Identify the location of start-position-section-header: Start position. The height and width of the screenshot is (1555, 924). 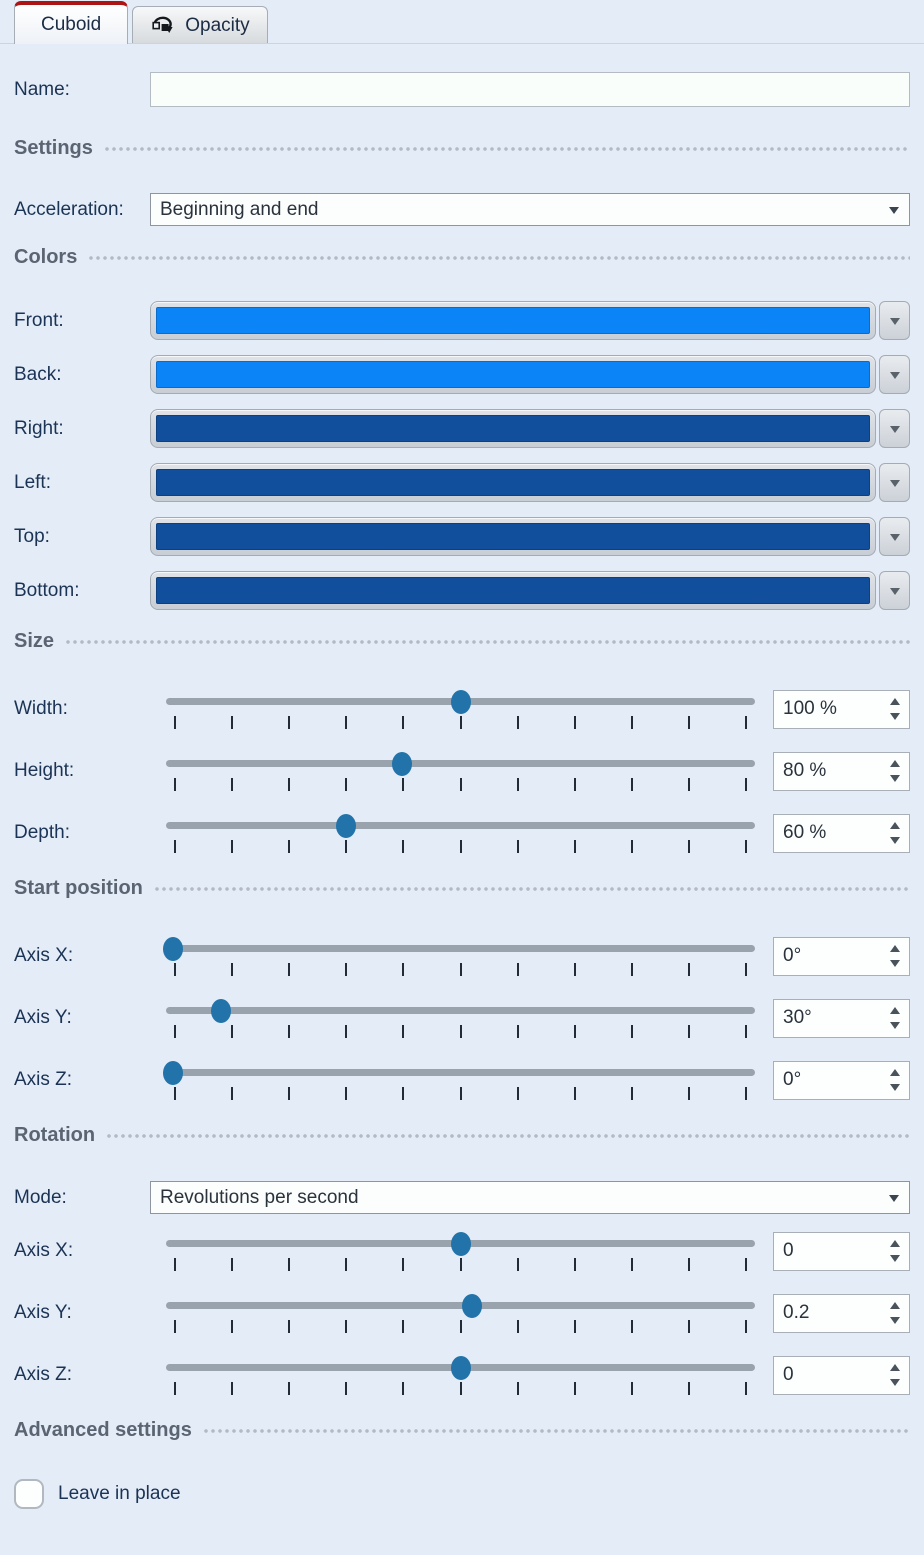
(462, 888).